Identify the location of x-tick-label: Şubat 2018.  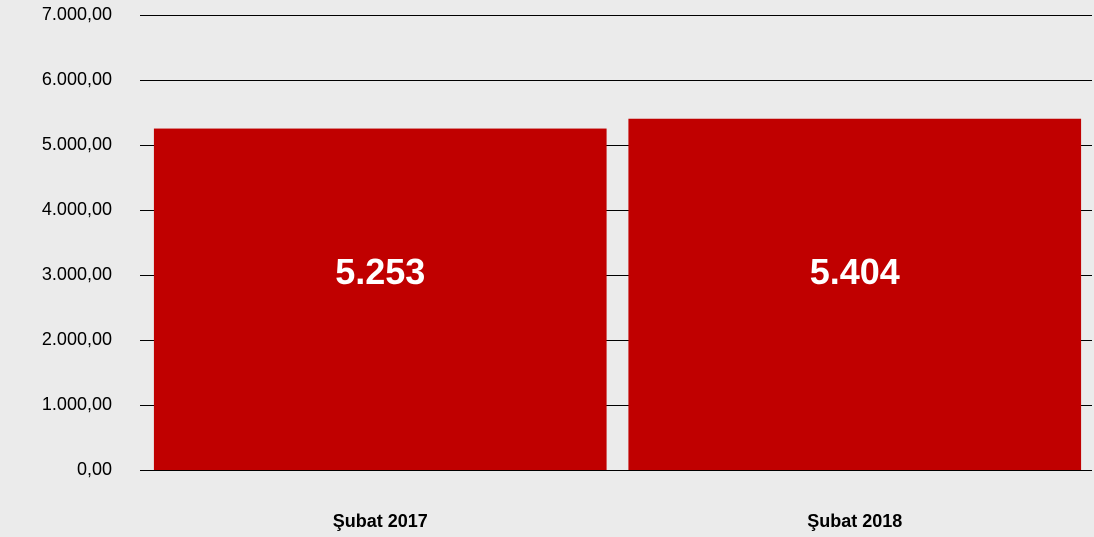
(854, 521).